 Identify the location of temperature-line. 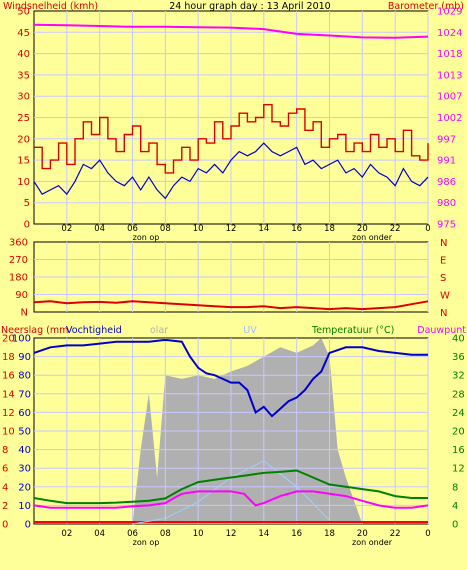
(230, 487).